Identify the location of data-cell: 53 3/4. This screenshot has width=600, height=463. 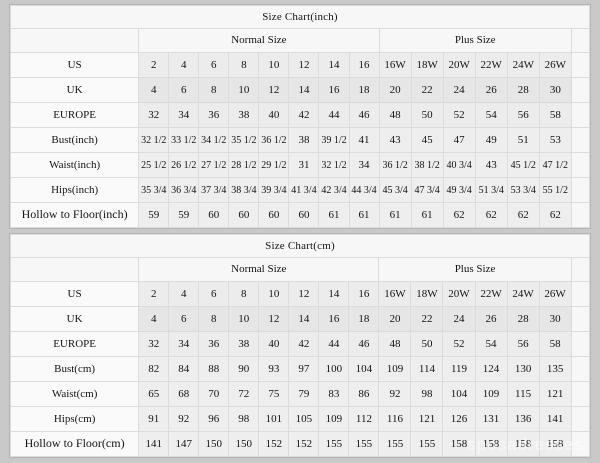
(523, 190).